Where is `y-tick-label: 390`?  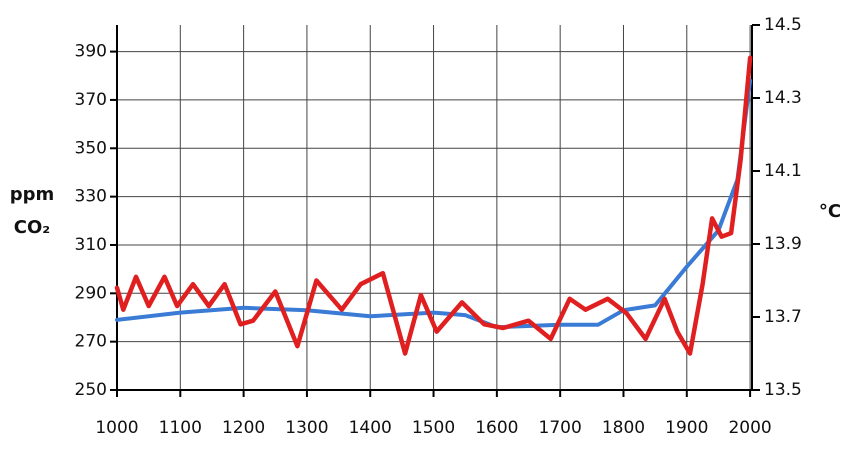
y-tick-label: 390 is located at coordinates (91, 52).